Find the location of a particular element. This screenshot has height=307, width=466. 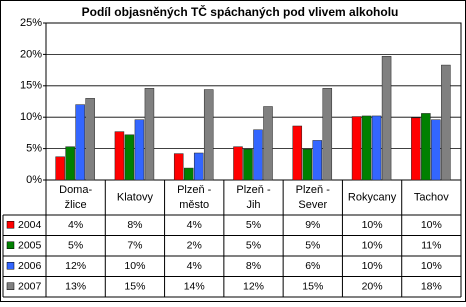

x-tick-label: Rokycany is located at coordinates (372, 197).